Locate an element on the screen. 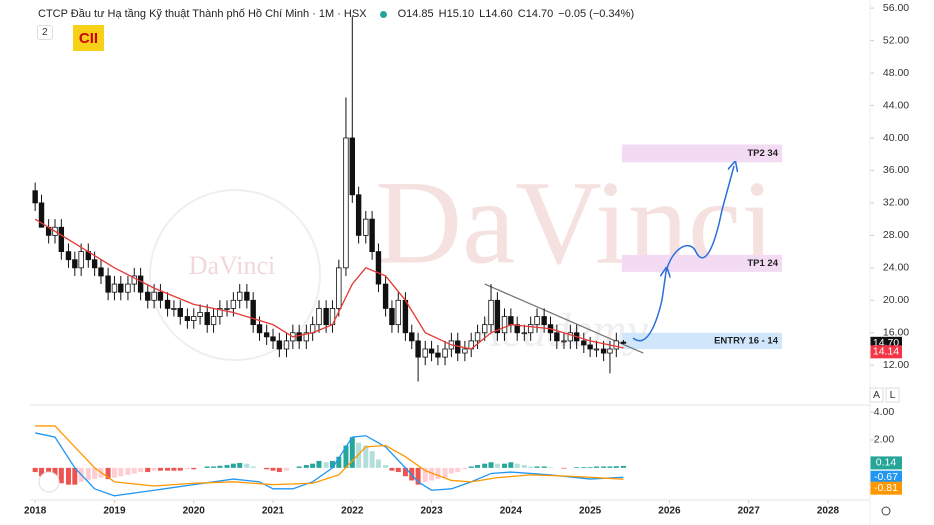 Image resolution: width=934 pixels, height=525 pixels. y-tick-label: 32.00 is located at coordinates (896, 203).